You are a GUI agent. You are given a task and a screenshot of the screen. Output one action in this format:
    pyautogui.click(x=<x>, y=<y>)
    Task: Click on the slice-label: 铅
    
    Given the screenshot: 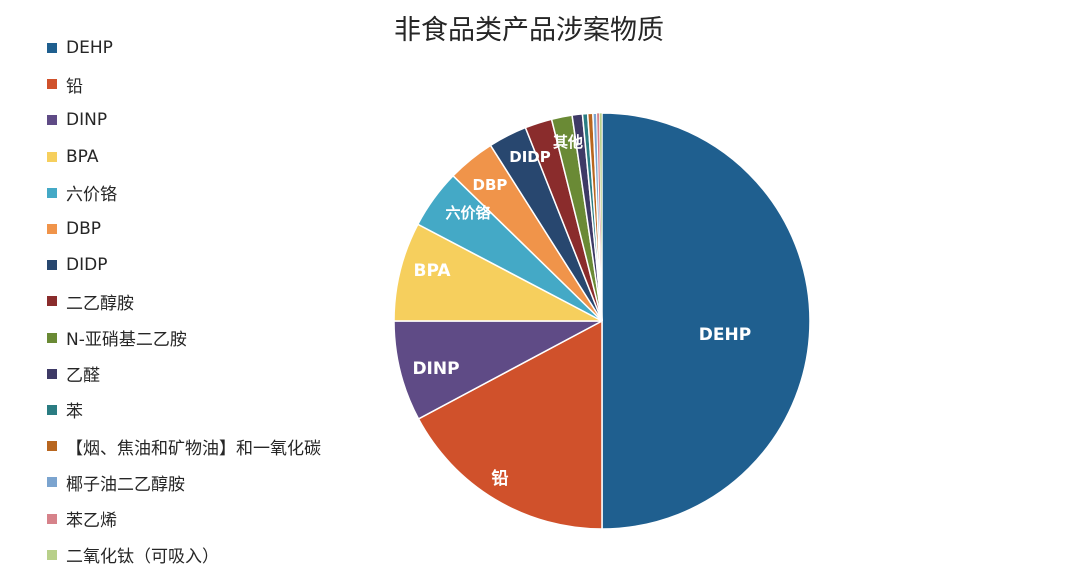 What is the action you would take?
    pyautogui.click(x=500, y=478)
    